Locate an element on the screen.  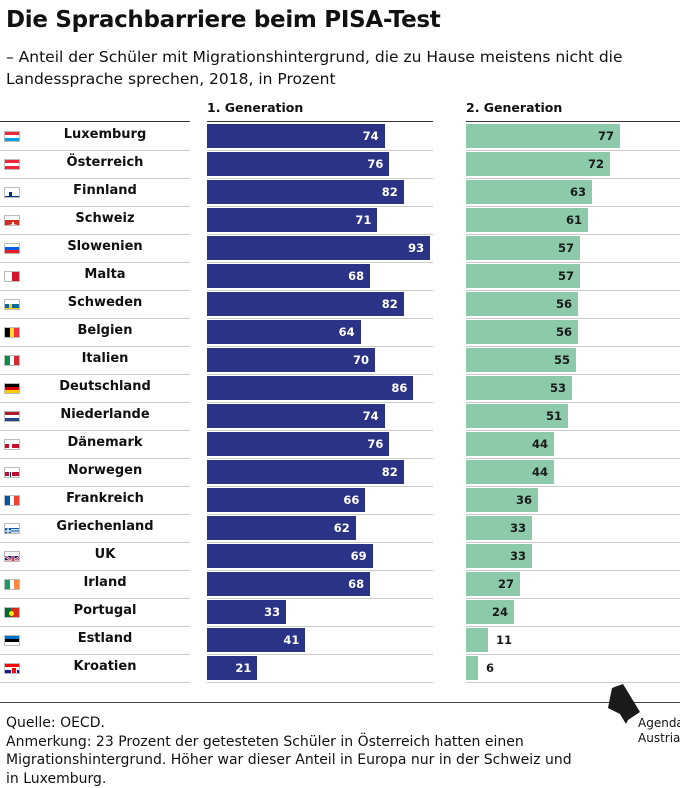
austria-flag-icon is located at coordinates (12, 164).